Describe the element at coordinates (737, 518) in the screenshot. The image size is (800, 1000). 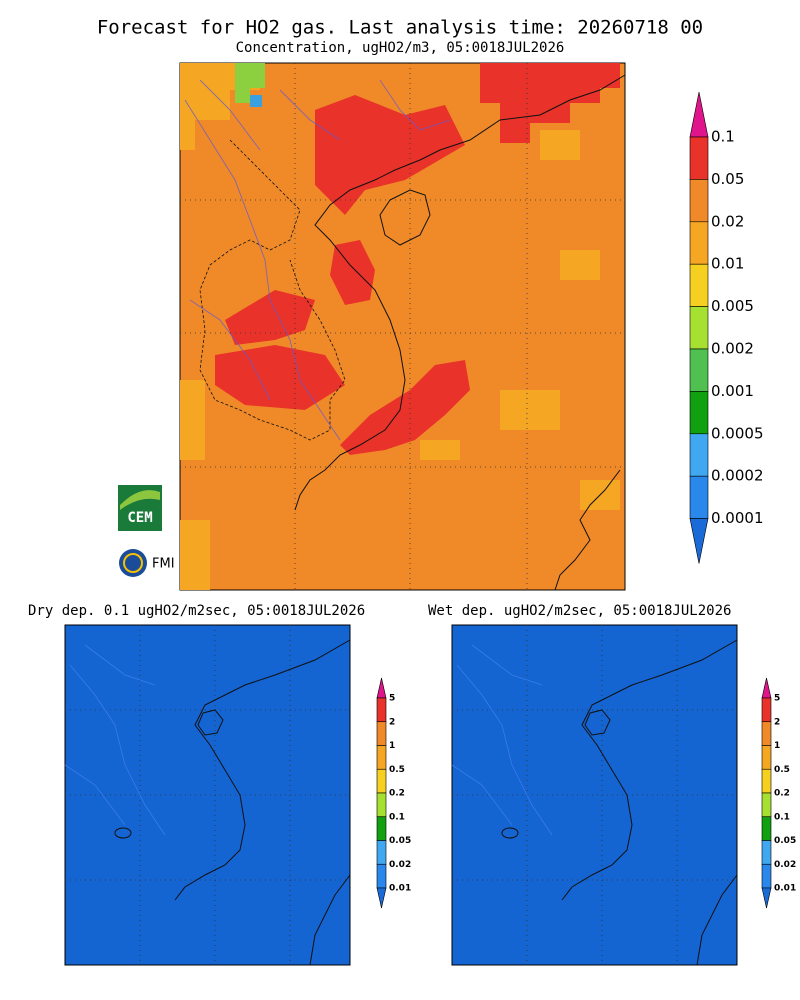
I see `colorbar-label: 0.0001` at that location.